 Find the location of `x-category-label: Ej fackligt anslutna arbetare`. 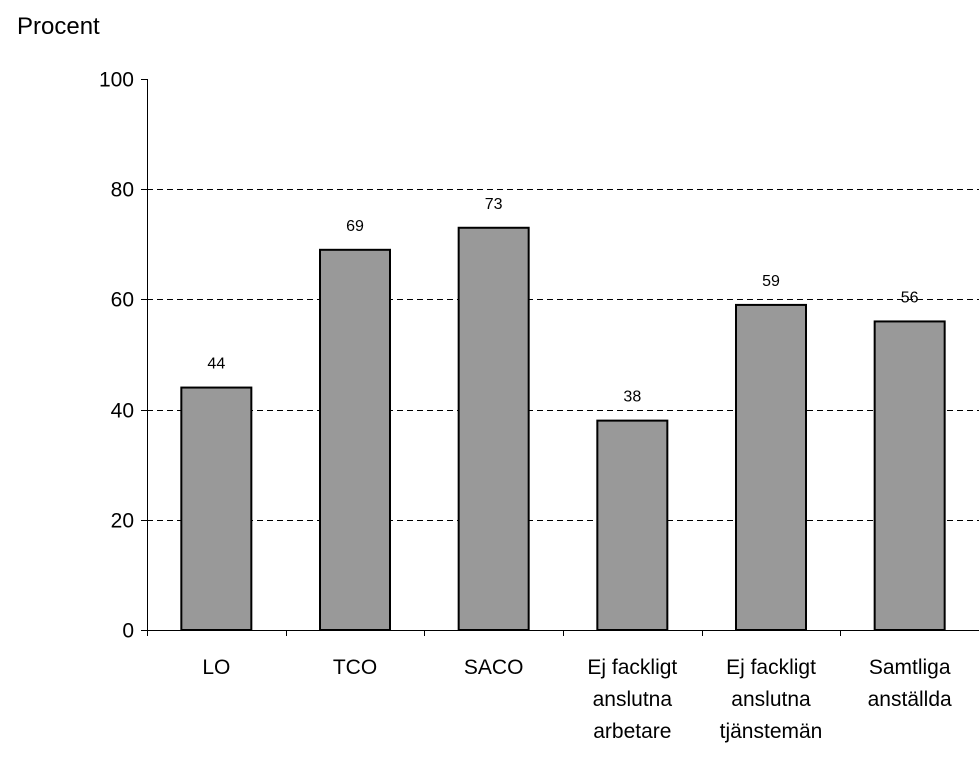

x-category-label: Ej fackligt anslutna arbetare is located at coordinates (632, 699).